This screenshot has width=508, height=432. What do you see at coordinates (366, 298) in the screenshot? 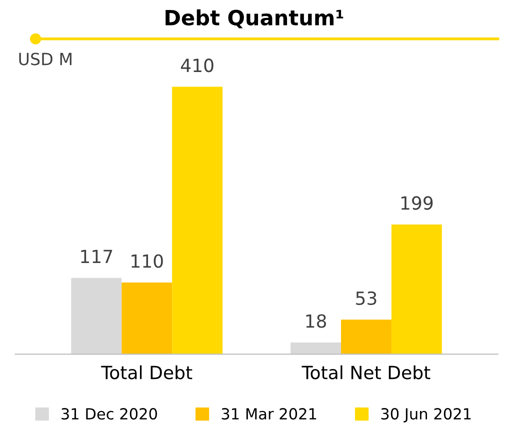
I see `data-label: 53` at bounding box center [366, 298].